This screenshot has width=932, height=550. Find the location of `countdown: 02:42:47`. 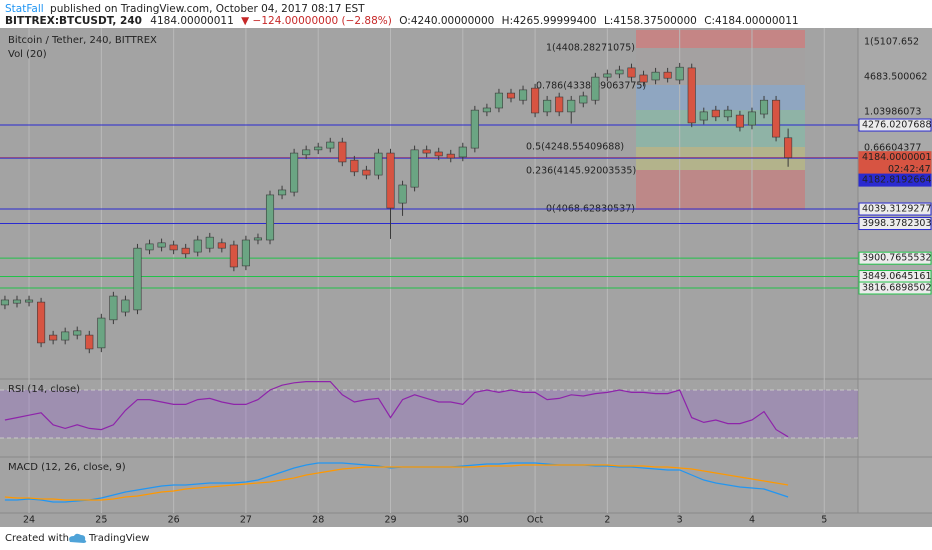

countdown: 02:42:47 is located at coordinates (909, 169).